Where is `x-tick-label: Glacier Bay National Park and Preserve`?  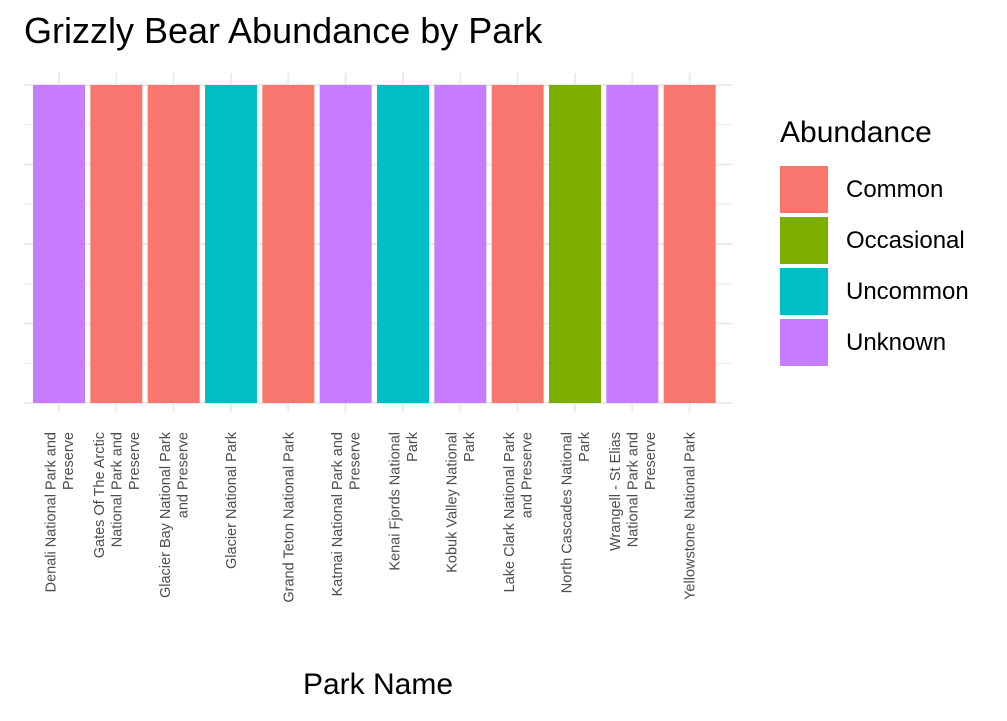 x-tick-label: Glacier Bay National Park and Preserve is located at coordinates (175, 514).